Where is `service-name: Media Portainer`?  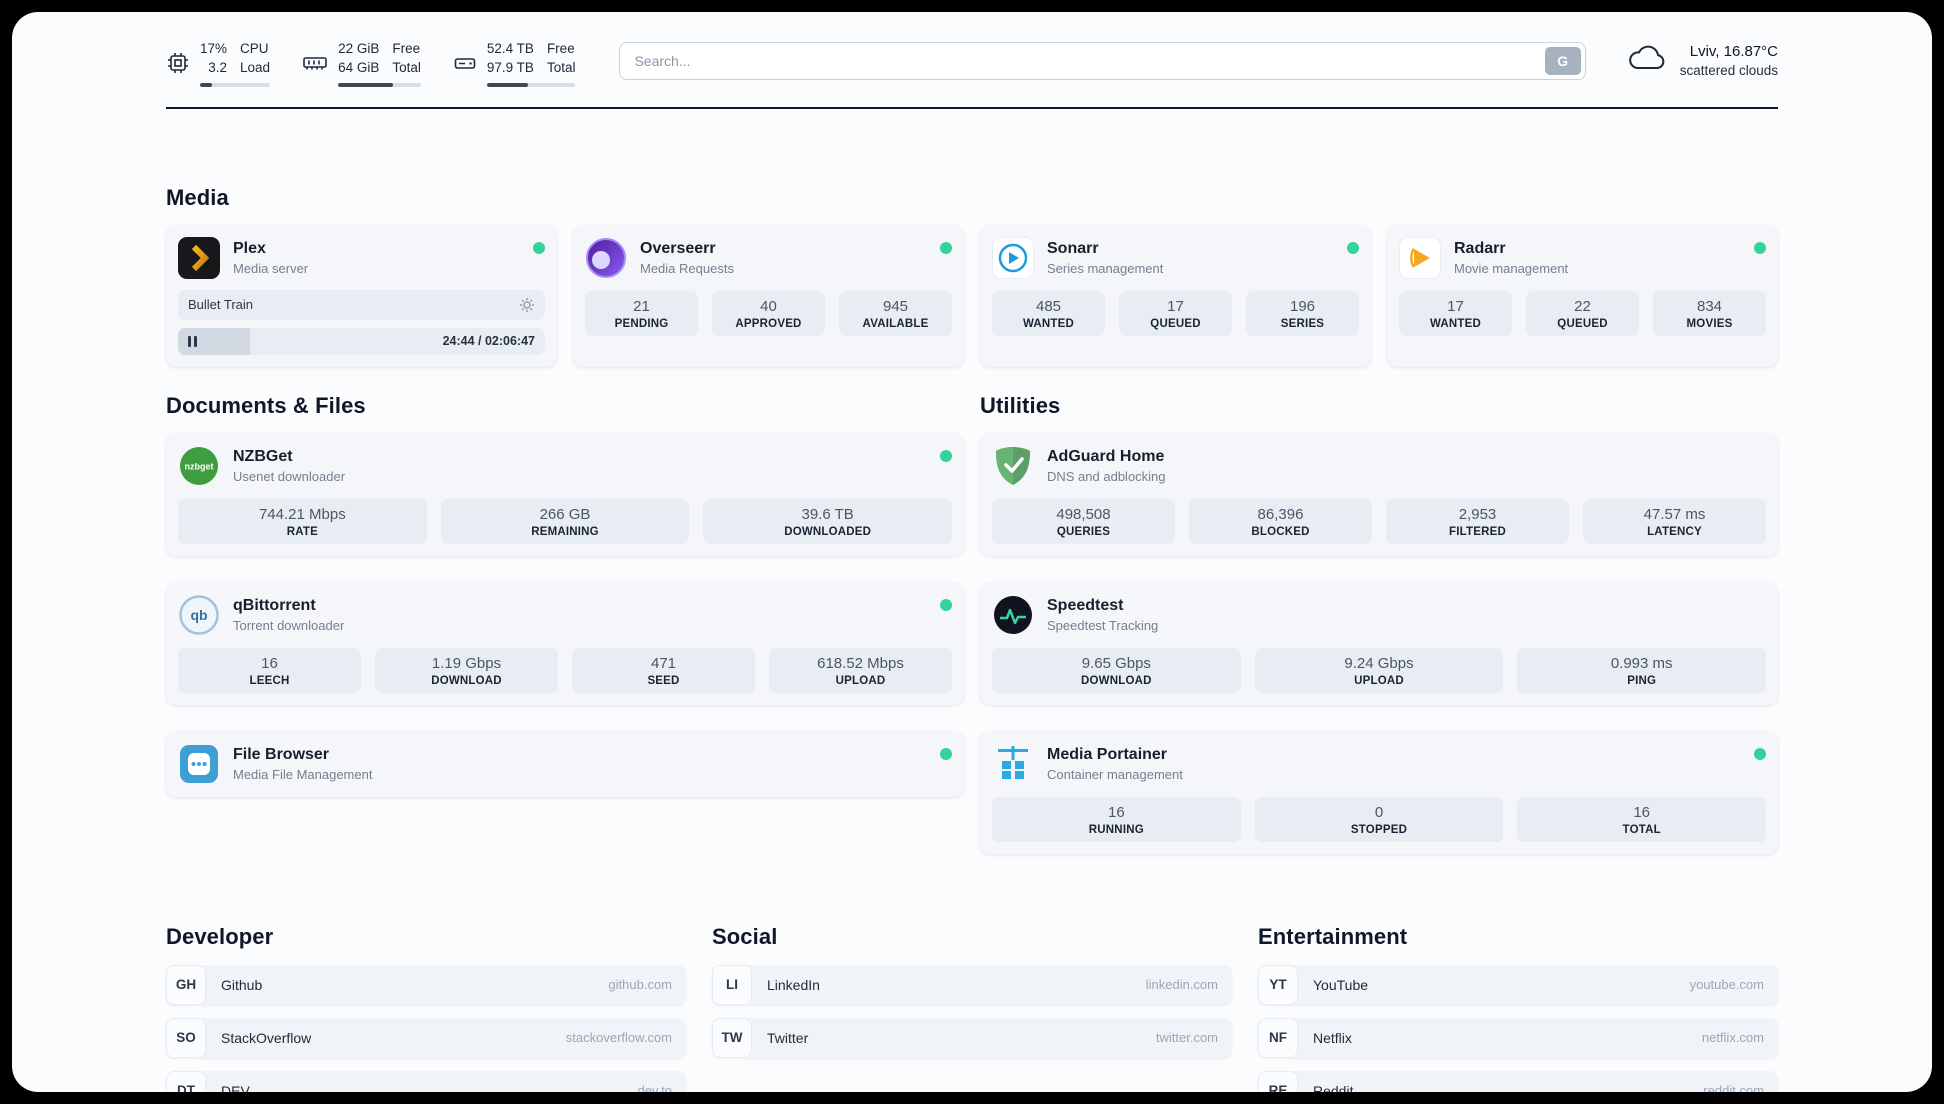
service-name: Media Portainer is located at coordinates (1107, 754).